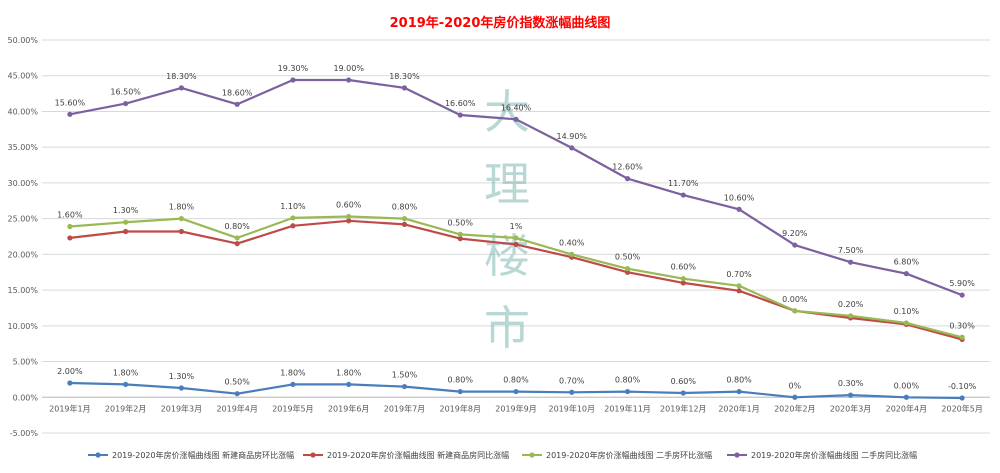 Image resolution: width=1000 pixels, height=473 pixels. Describe the element at coordinates (571, 408) in the screenshot. I see `x-tick-label: 2019年10月` at that location.